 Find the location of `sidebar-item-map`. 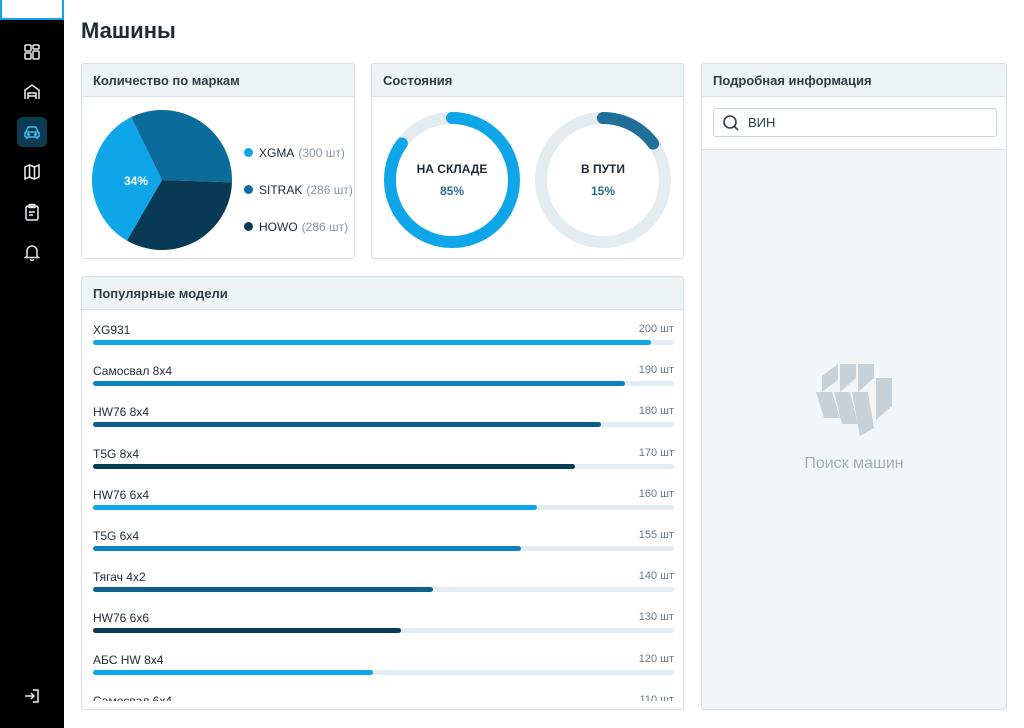

sidebar-item-map is located at coordinates (32, 172).